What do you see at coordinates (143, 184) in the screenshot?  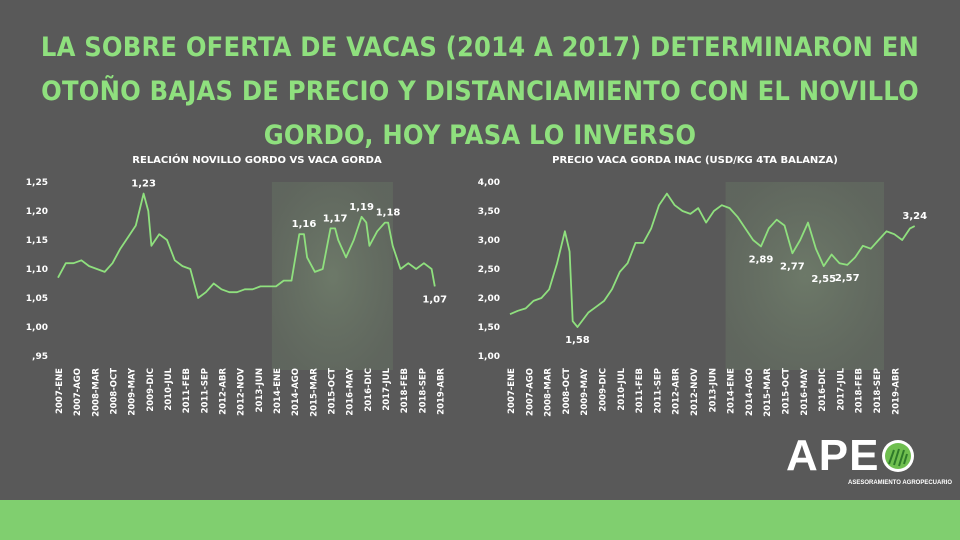 I see `data-label: 1,23` at bounding box center [143, 184].